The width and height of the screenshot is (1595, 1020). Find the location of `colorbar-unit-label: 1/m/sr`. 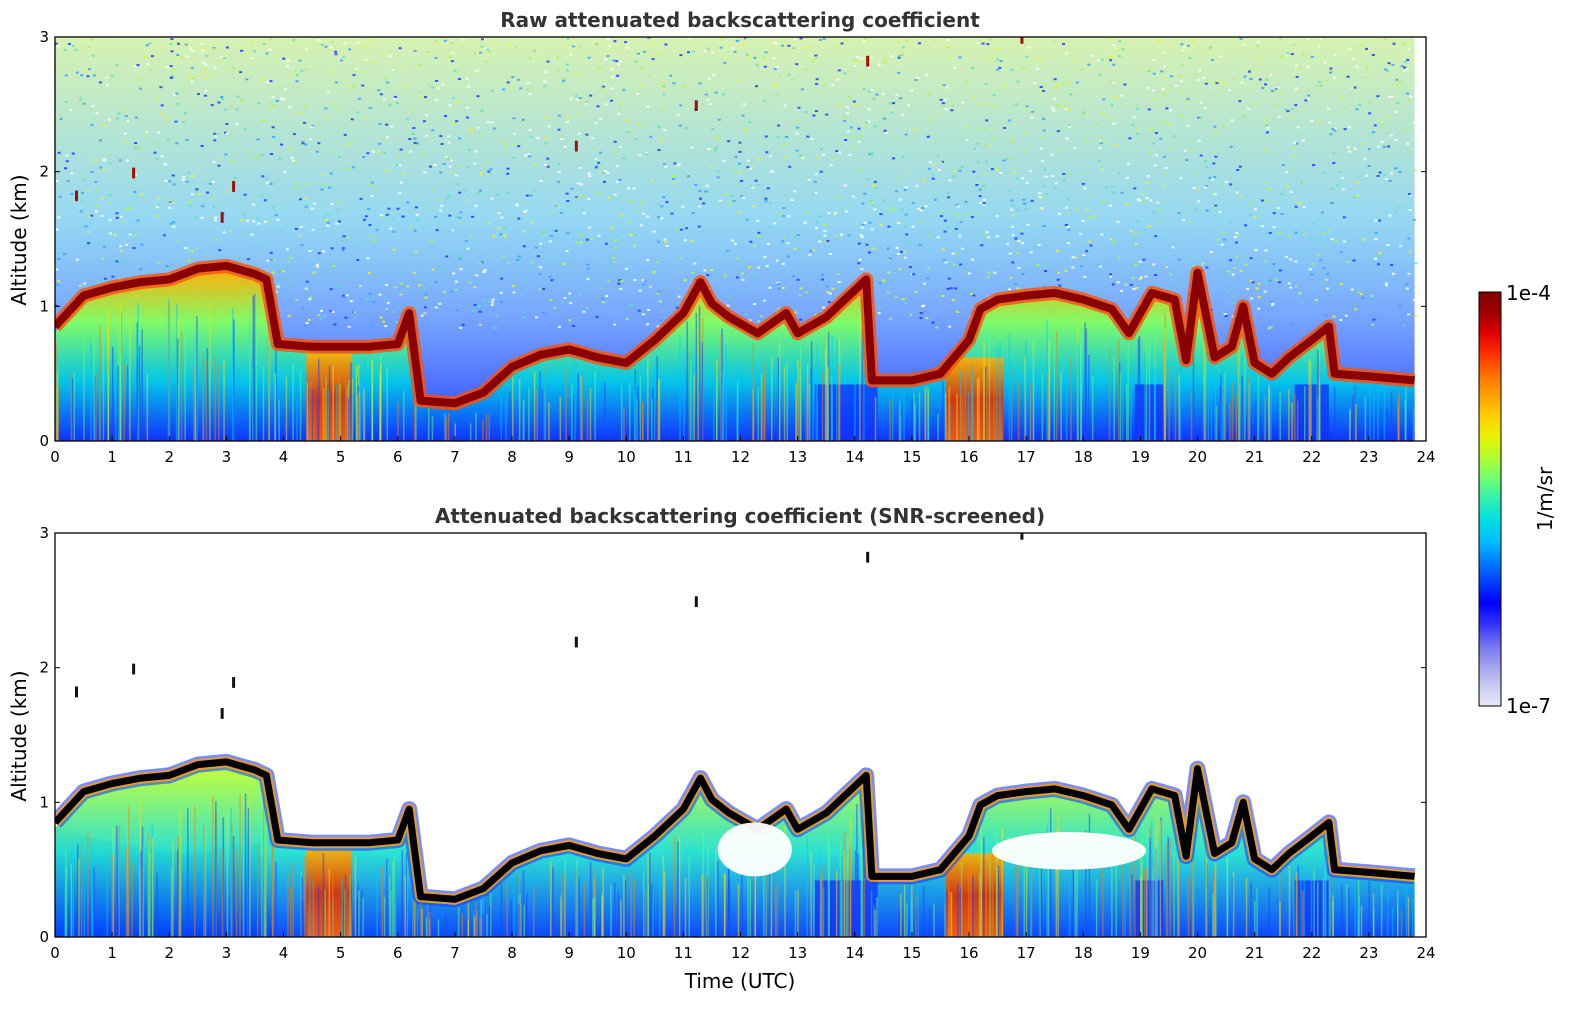

colorbar-unit-label: 1/m/sr is located at coordinates (1545, 498).